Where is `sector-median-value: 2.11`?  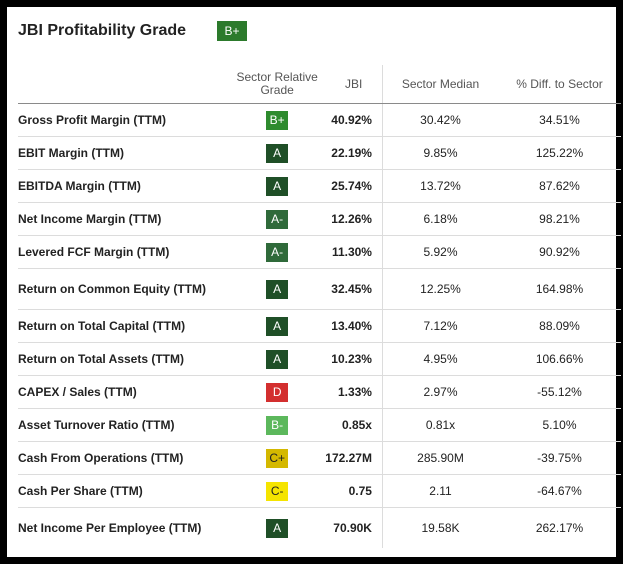
sector-median-value: 2.11 is located at coordinates (440, 491).